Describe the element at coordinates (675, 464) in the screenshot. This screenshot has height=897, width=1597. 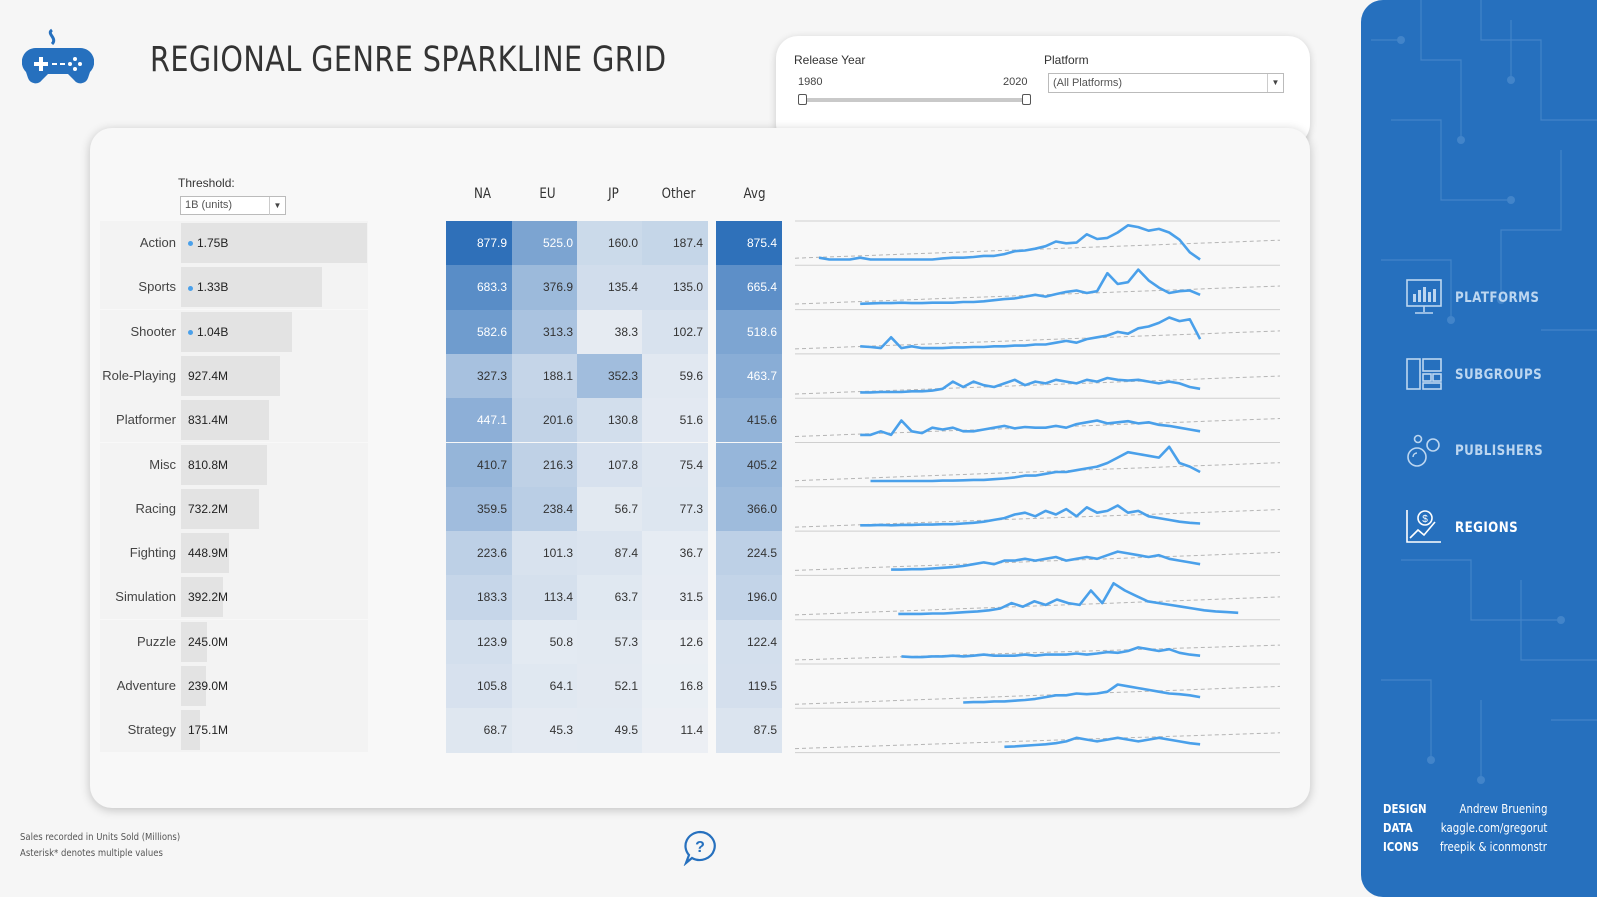
I see `cell-other: 75.4` at that location.